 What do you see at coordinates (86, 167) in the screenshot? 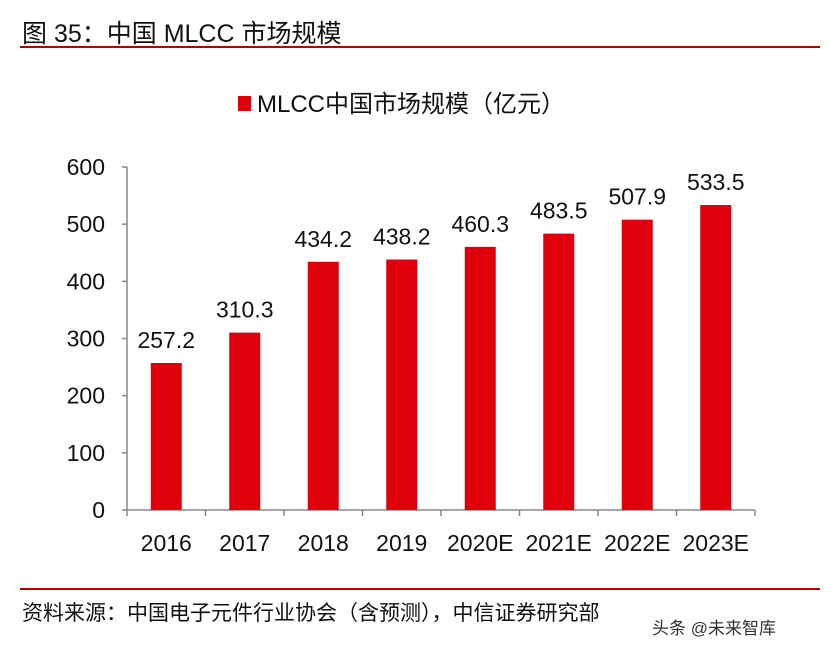
I see `y-tick-label: 600` at bounding box center [86, 167].